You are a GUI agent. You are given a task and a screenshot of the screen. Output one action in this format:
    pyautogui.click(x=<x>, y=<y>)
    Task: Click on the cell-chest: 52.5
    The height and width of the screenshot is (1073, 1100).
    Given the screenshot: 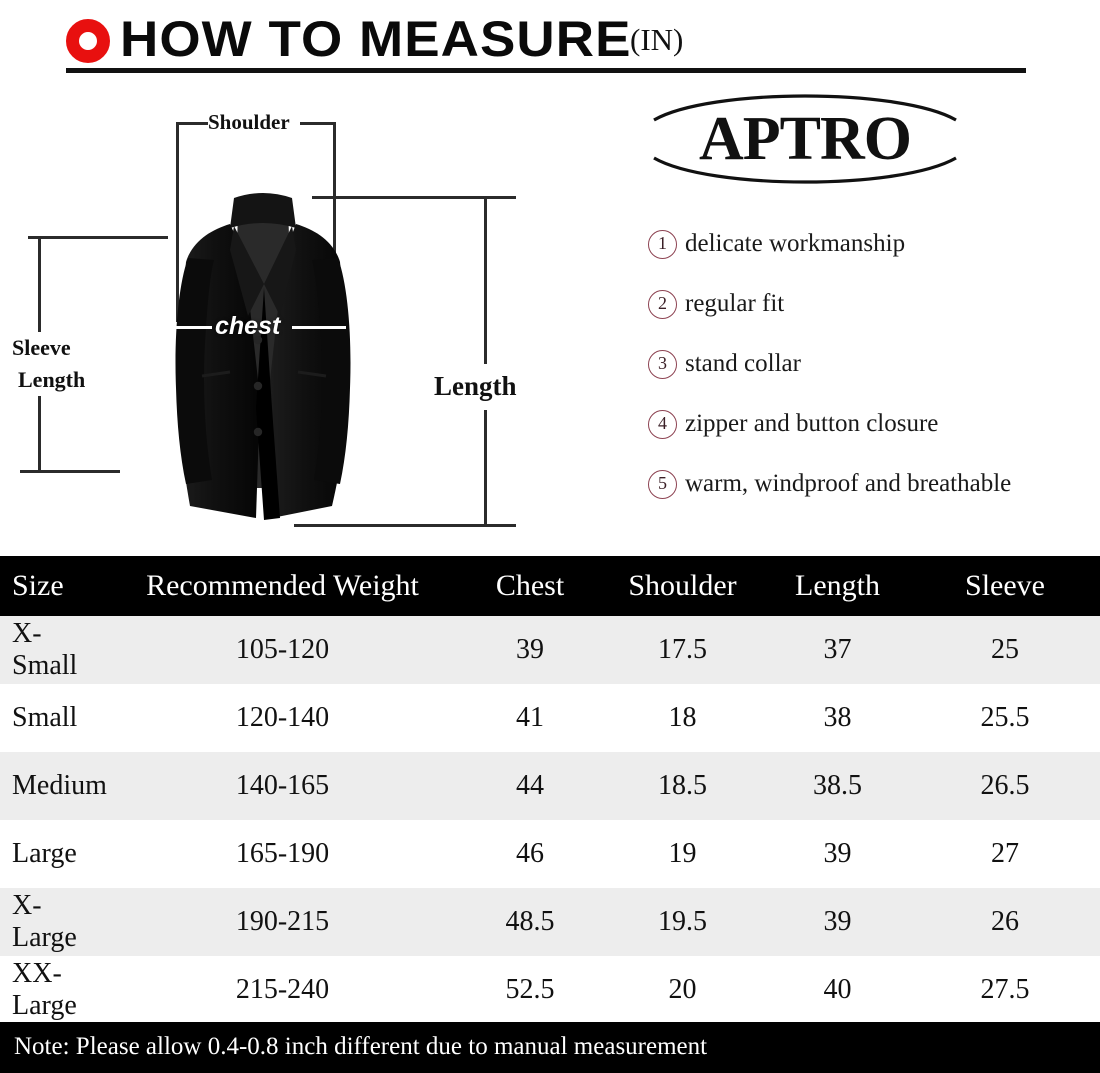 What is the action you would take?
    pyautogui.click(x=530, y=990)
    